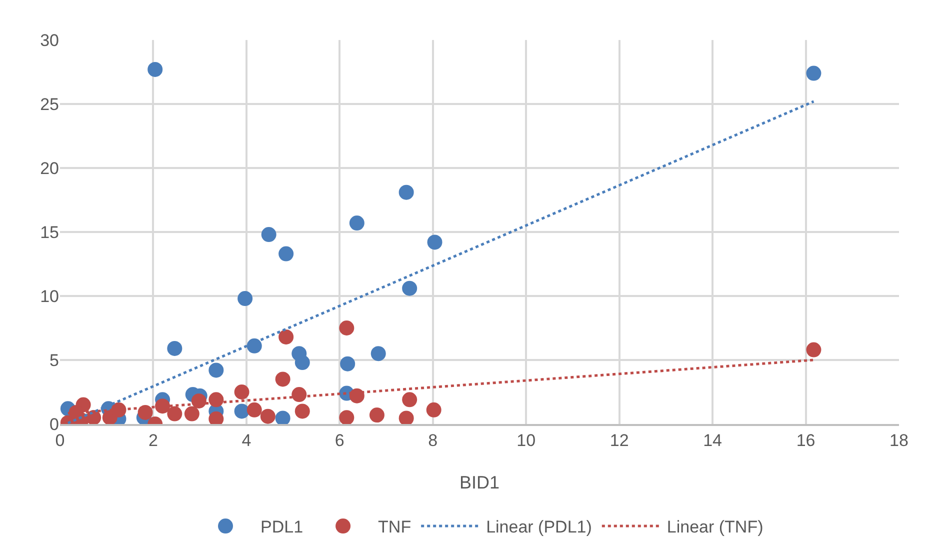 This screenshot has width=929, height=556. Describe the element at coordinates (433, 440) in the screenshot. I see `x-tick-label: 8` at that location.